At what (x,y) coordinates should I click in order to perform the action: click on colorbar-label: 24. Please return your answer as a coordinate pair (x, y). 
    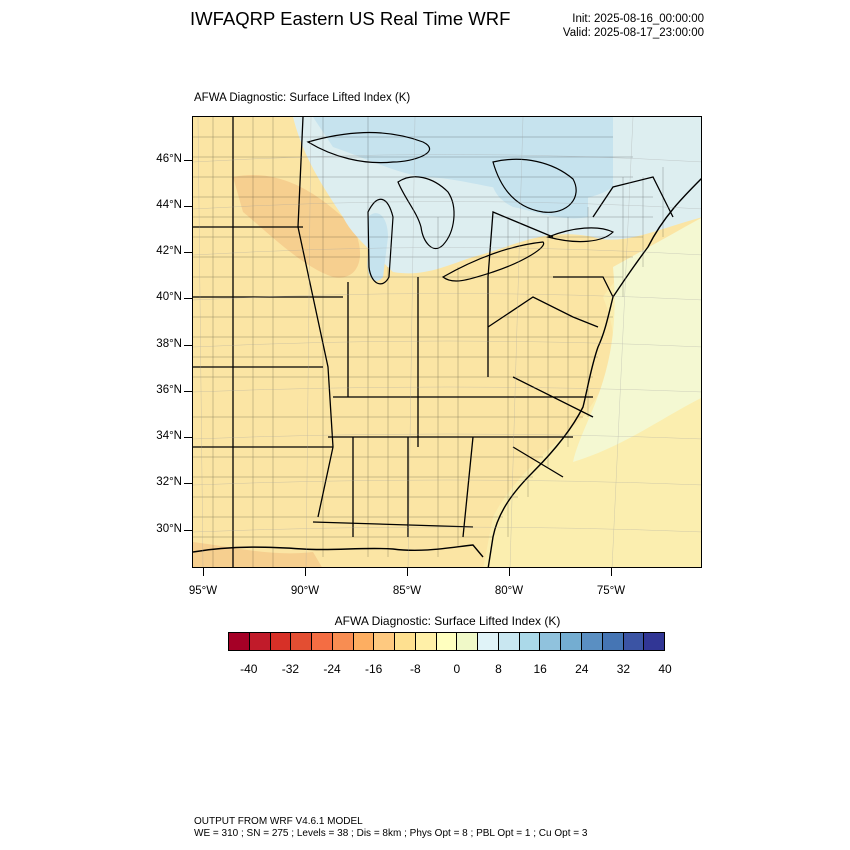
    Looking at the image, I should click on (582, 669).